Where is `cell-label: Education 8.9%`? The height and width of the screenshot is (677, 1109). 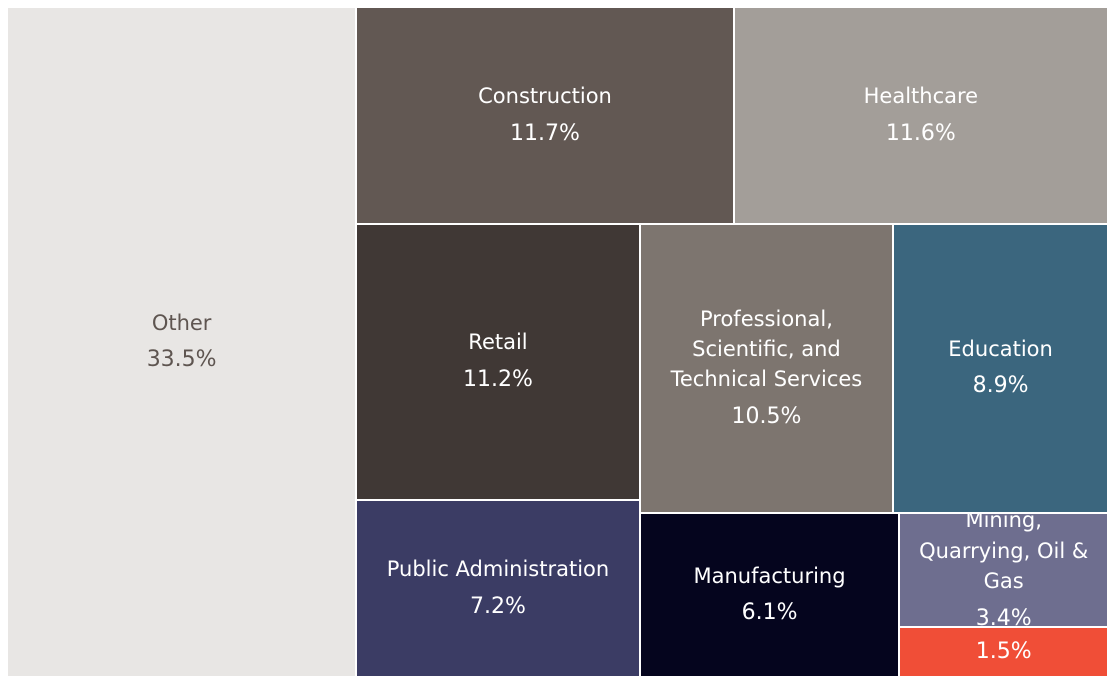
cell-label: Education 8.9% is located at coordinates (1000, 368).